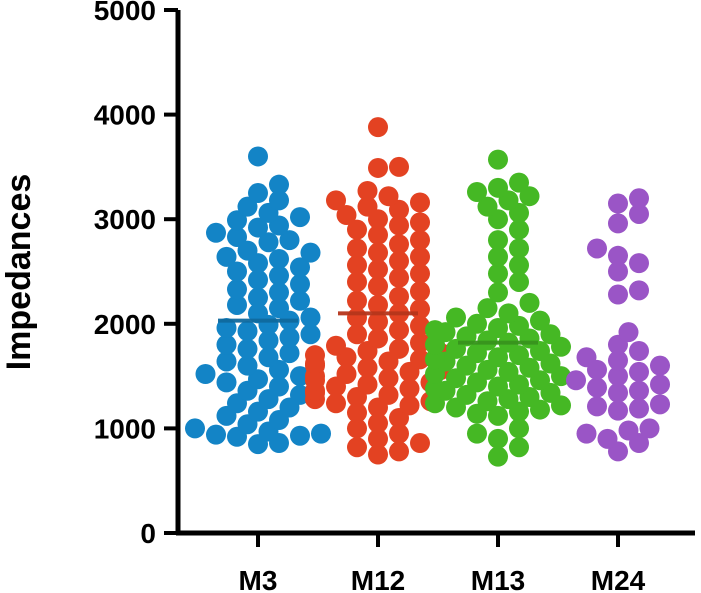 This screenshot has height=593, width=701. What do you see at coordinates (125, 324) in the screenshot?
I see `y-tick-label: 2000` at bounding box center [125, 324].